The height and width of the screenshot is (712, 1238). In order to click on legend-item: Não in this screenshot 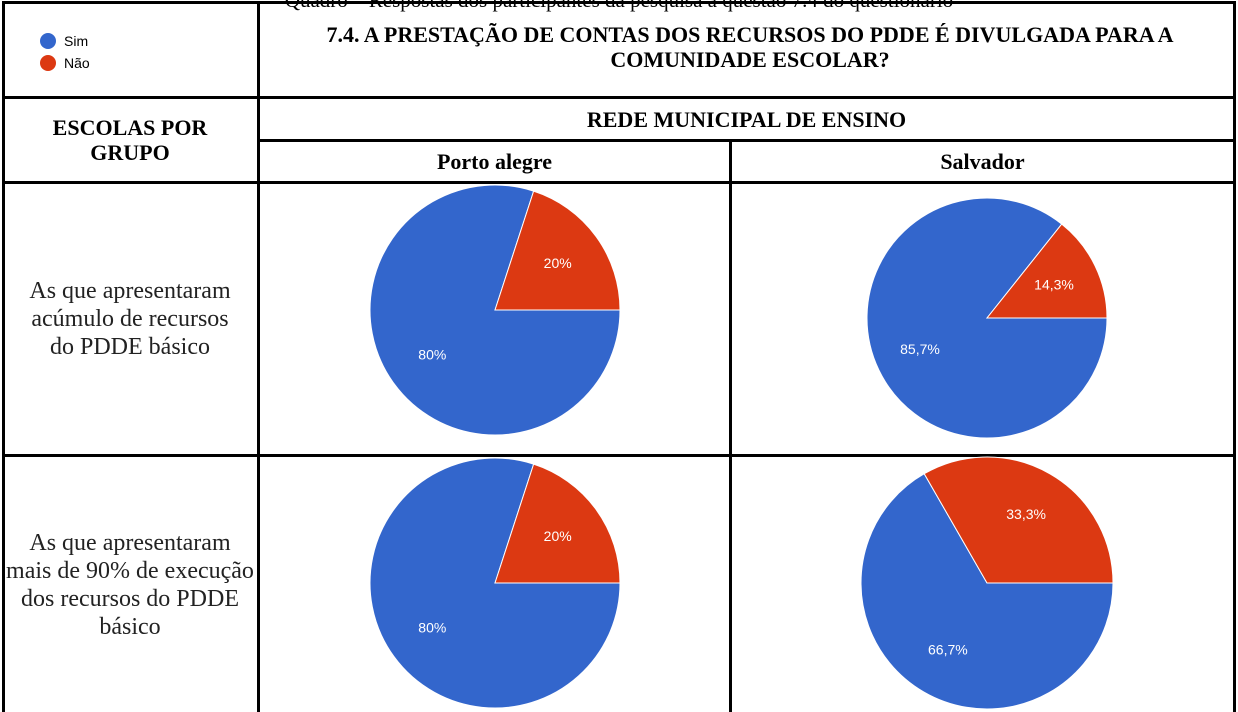, I will do `click(65, 63)`.